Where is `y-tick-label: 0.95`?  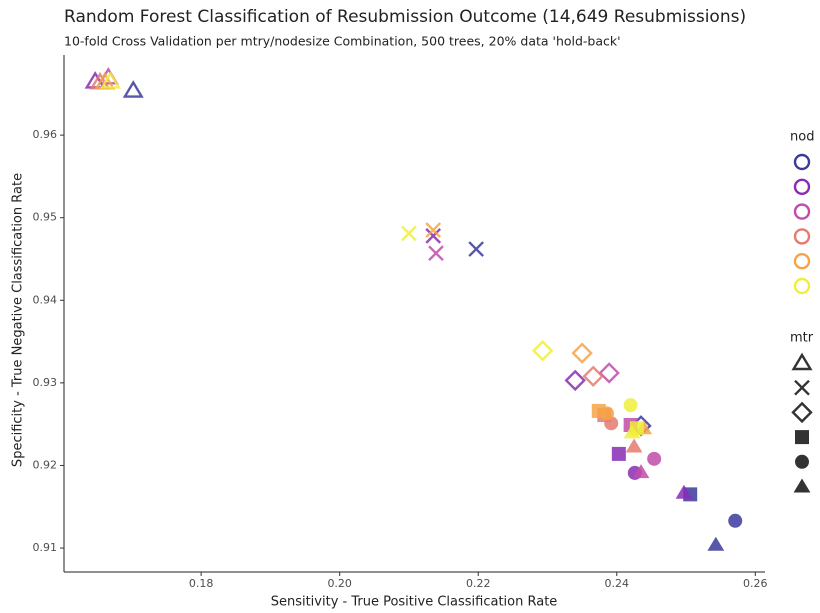 y-tick-label: 0.95 is located at coordinates (45, 217).